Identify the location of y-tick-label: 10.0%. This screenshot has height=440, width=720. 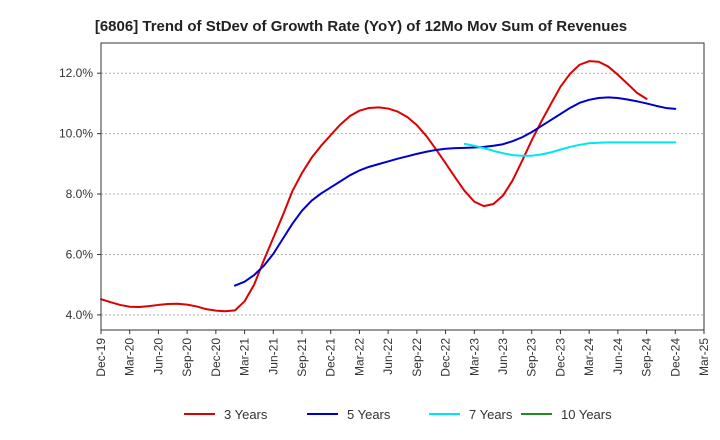
(76, 134).